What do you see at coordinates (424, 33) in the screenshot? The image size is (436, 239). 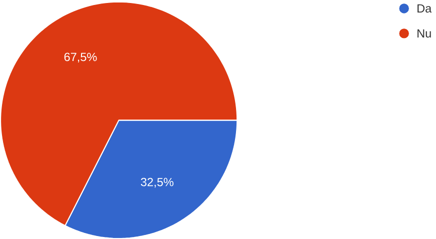 I see `legend-label: Nu` at bounding box center [424, 33].